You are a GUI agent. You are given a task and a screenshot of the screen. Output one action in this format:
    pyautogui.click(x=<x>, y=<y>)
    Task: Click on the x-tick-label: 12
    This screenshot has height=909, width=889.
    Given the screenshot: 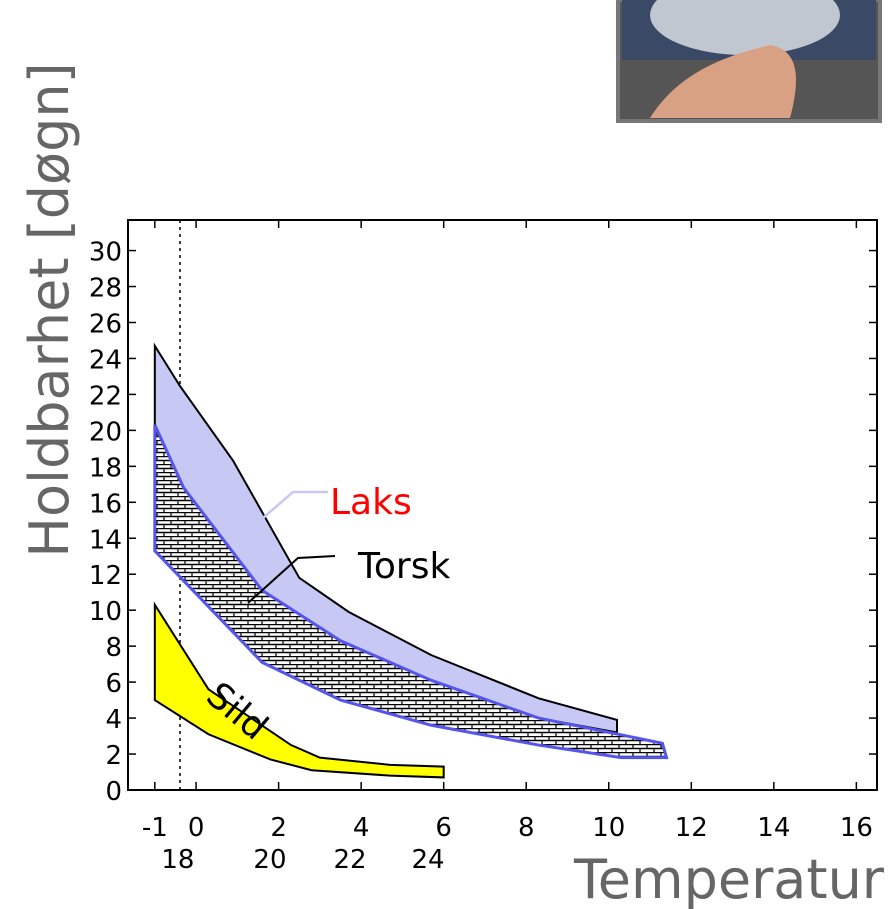 What is the action you would take?
    pyautogui.click(x=691, y=828)
    